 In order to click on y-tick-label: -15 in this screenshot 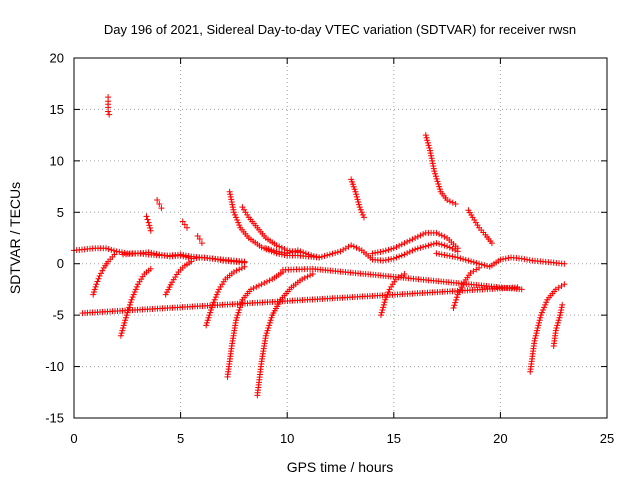, I will do `click(54, 418)`.